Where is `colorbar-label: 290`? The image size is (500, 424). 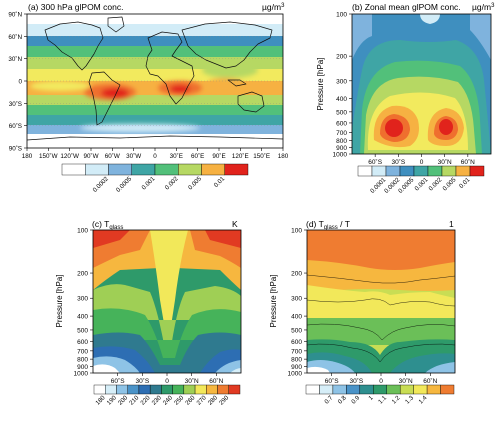
colorbar-label: 290 is located at coordinates (224, 400).